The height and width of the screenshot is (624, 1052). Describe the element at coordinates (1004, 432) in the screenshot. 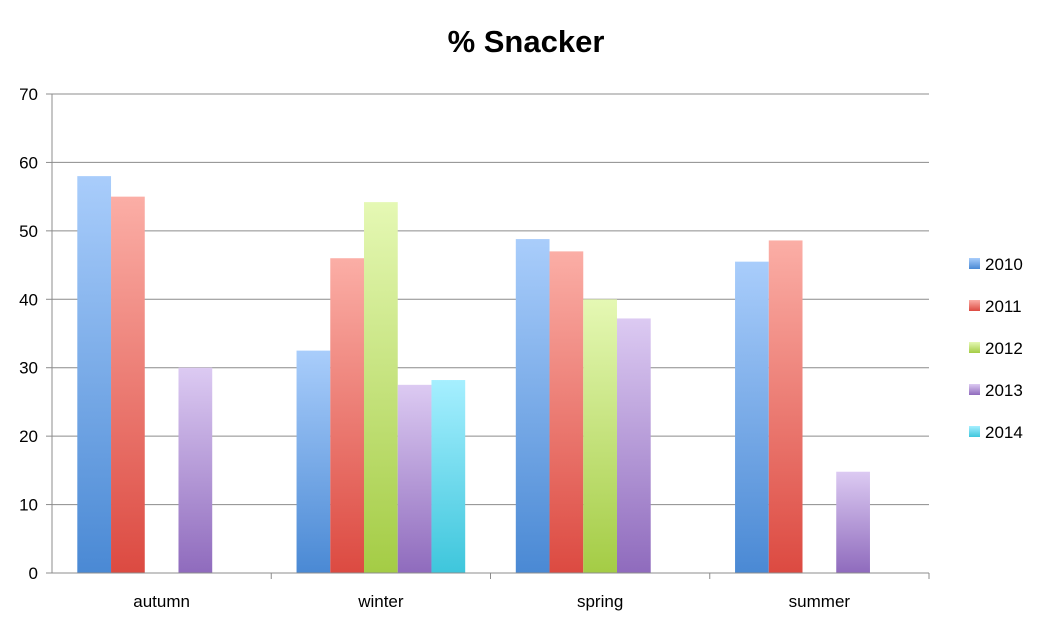

I see `legend-label-2014: 2014` at that location.